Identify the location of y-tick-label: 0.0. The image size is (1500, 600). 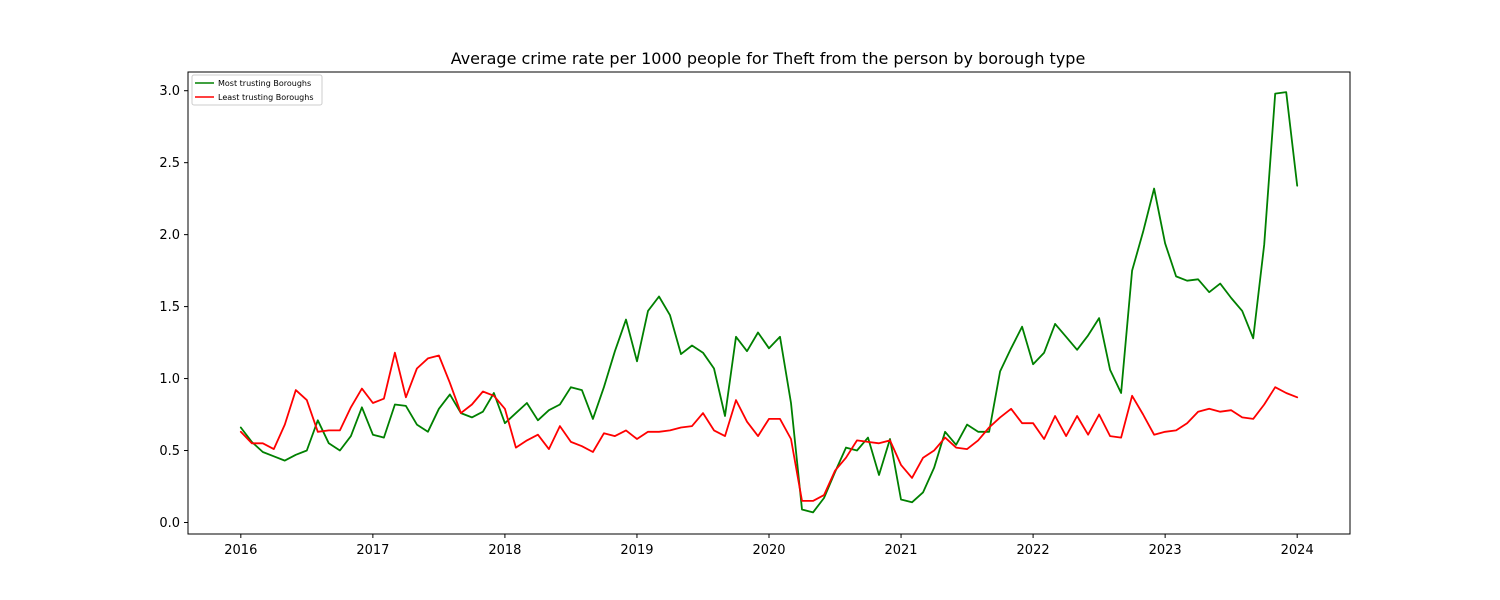
(169, 523).